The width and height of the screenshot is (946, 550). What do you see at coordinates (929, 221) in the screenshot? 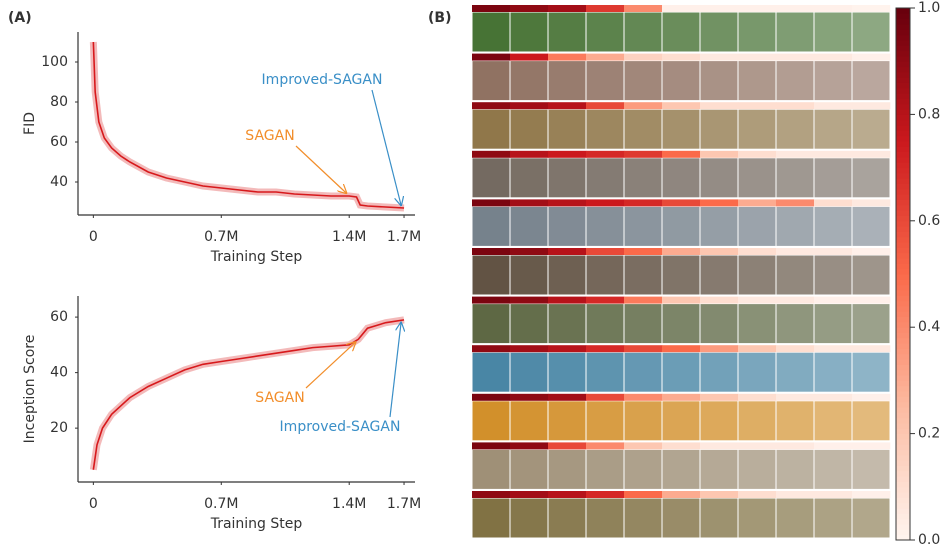
I see `colorbar-tick-label: 0.6` at bounding box center [929, 221].